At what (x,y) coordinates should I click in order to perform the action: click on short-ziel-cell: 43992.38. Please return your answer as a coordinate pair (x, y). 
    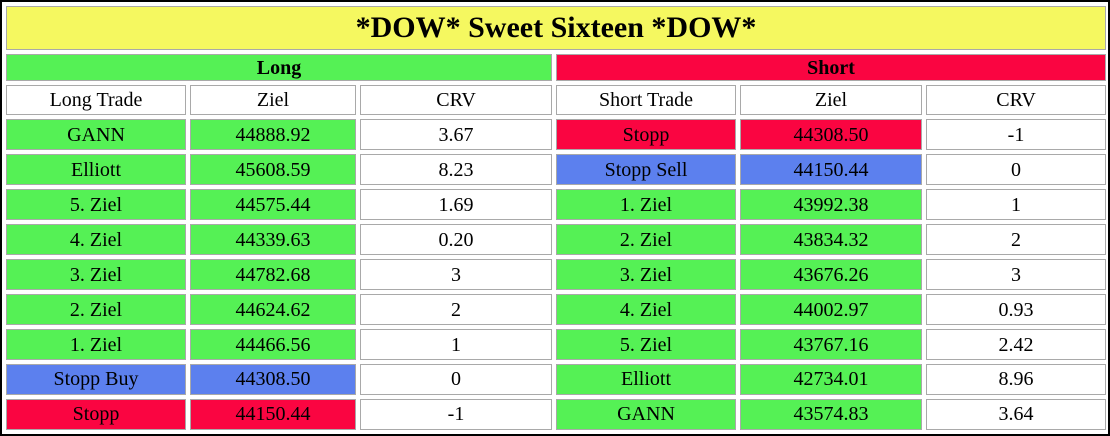
    Looking at the image, I should click on (831, 205).